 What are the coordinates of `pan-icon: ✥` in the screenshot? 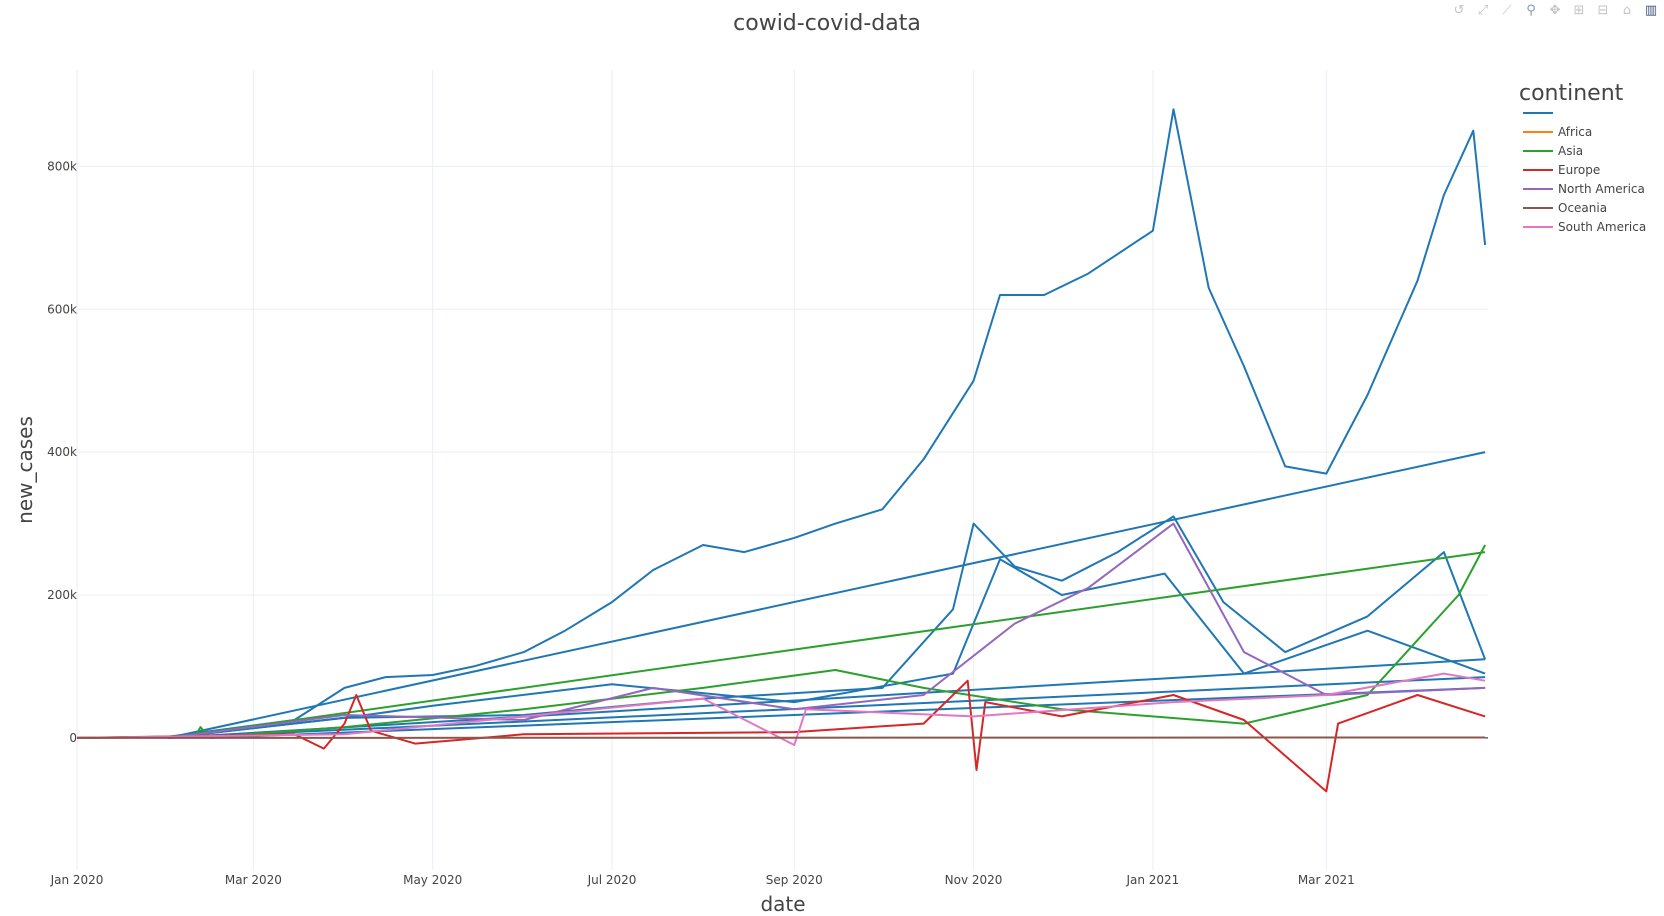 It's located at (1555, 10).